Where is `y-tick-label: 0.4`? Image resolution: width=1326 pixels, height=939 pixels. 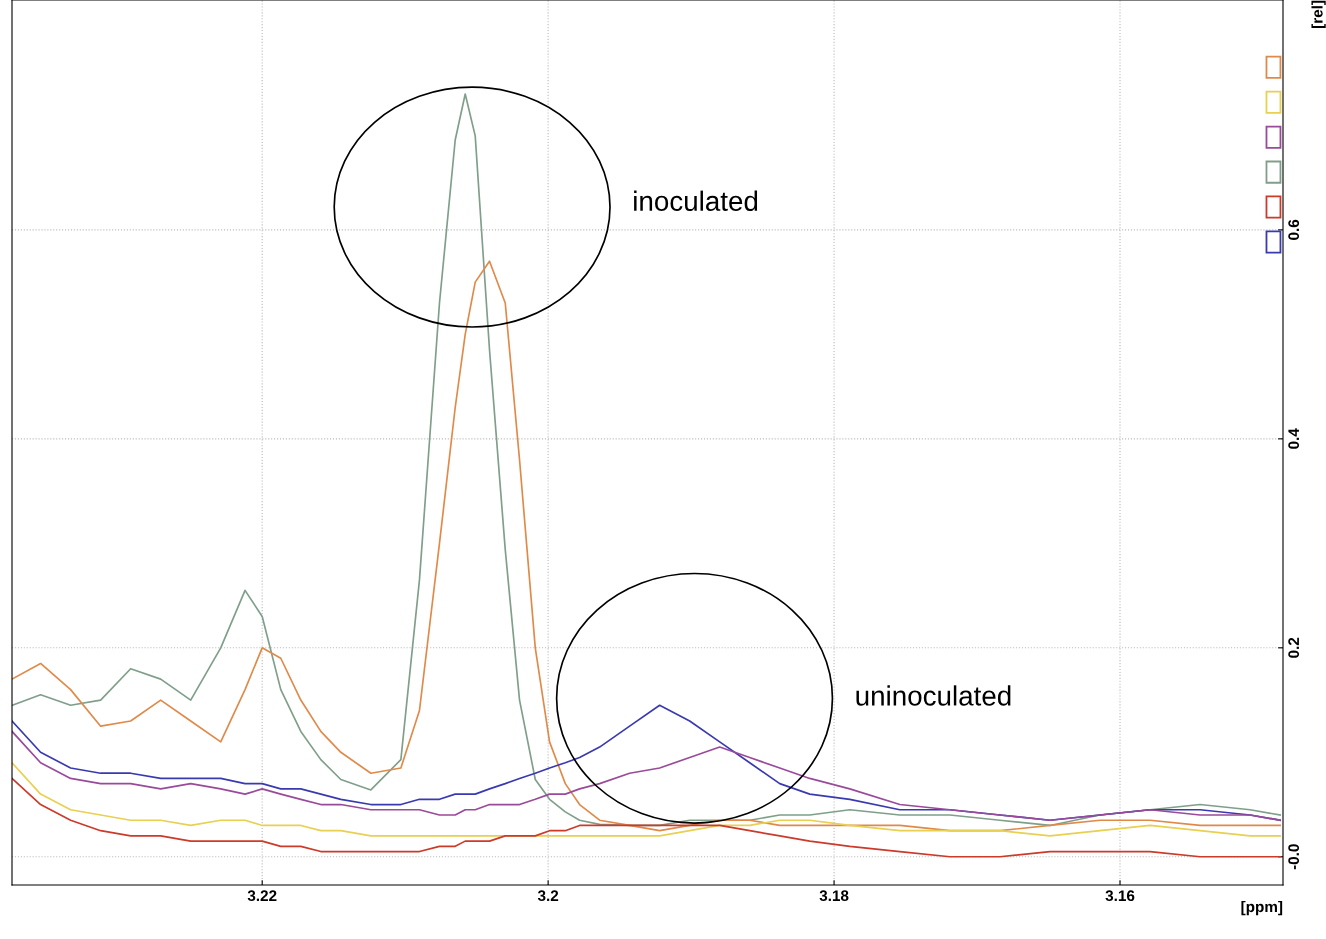
y-tick-label: 0.4 is located at coordinates (1294, 438).